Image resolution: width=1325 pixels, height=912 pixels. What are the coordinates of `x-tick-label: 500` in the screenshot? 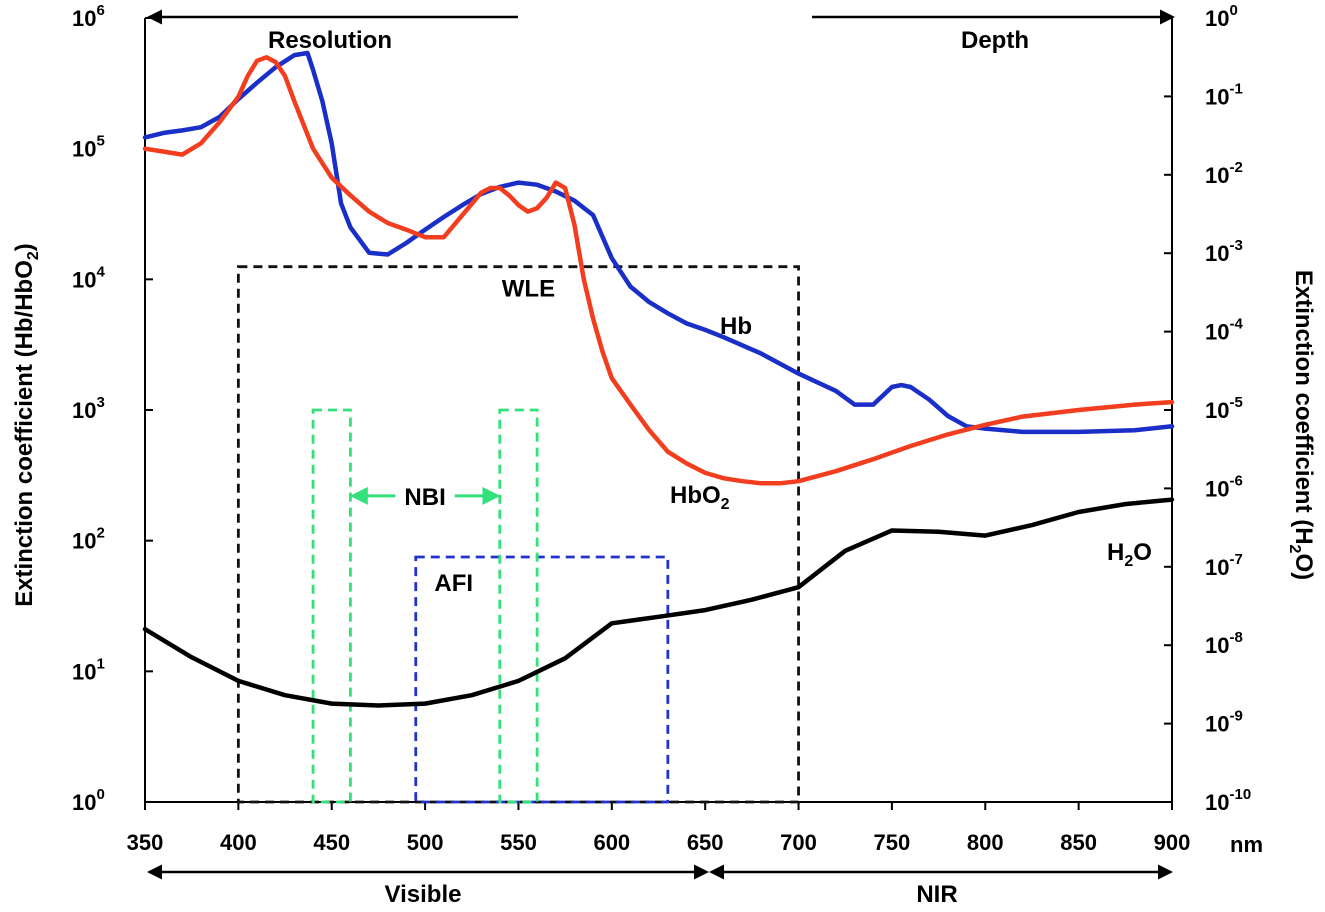 It's located at (425, 842).